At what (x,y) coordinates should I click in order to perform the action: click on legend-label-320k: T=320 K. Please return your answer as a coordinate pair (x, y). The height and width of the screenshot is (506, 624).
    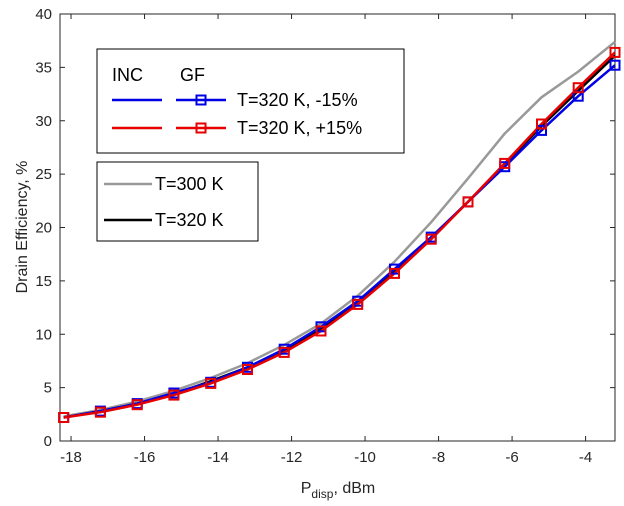
    Looking at the image, I should click on (189, 220).